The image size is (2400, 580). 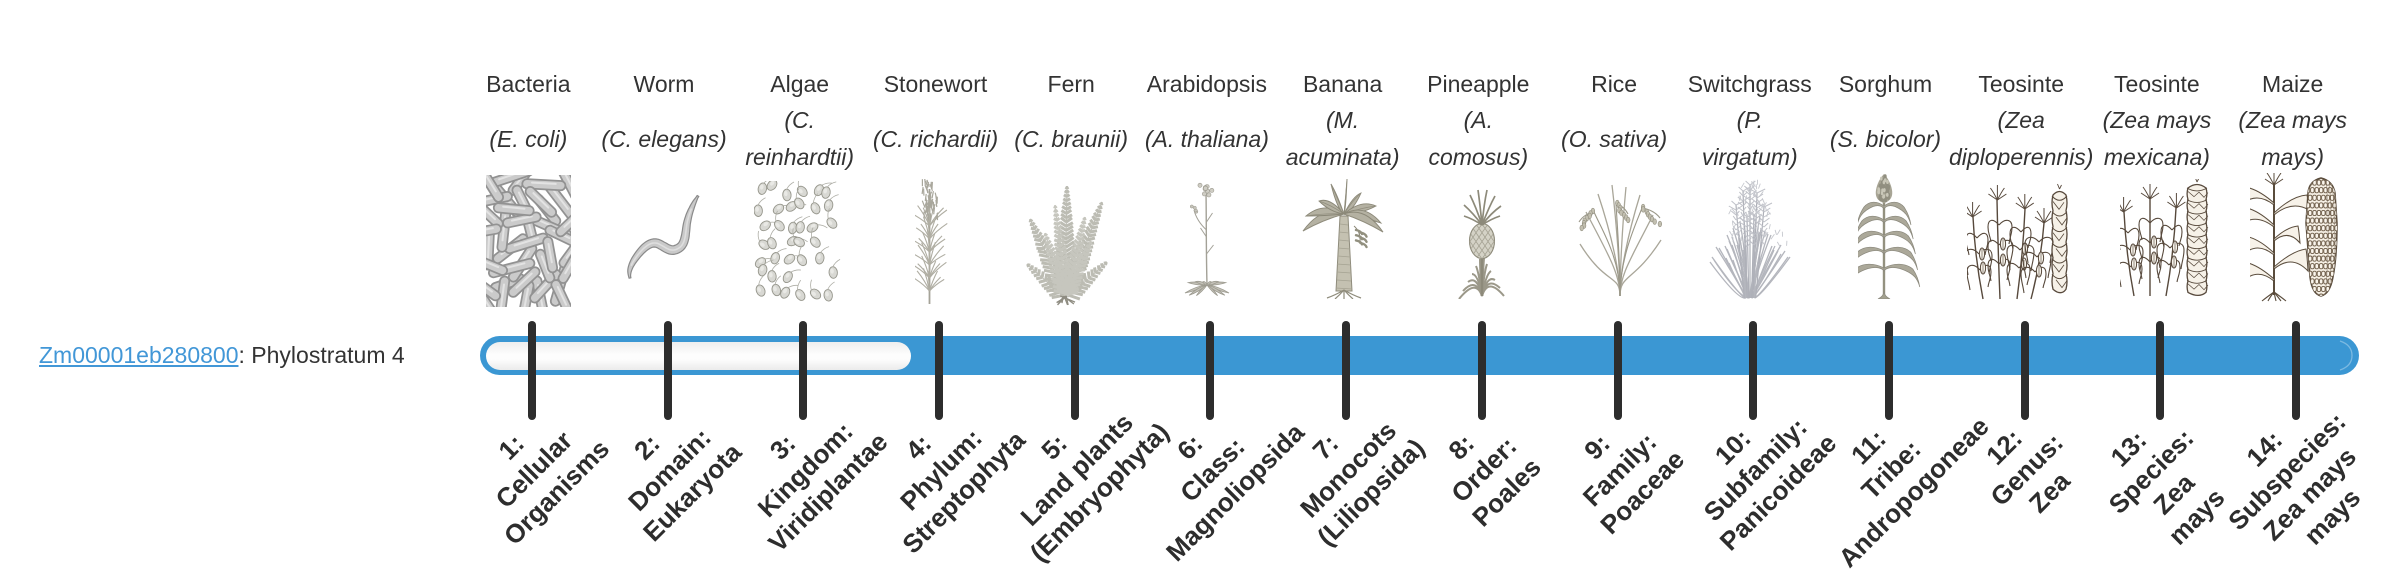 I want to click on svg-text: 8:Order:Poales, so click(x=1484, y=470).